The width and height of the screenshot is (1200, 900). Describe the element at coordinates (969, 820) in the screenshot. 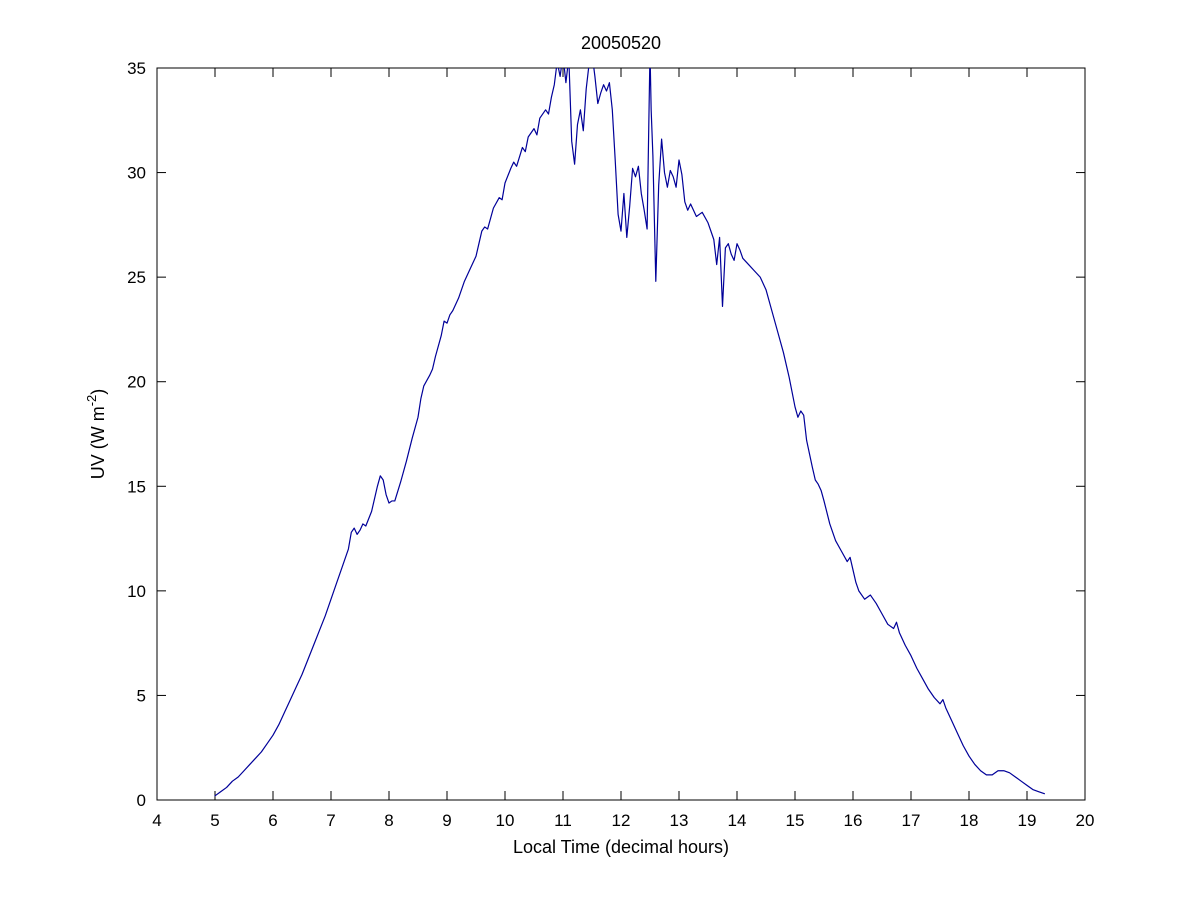

I see `x-tick-label: 18` at that location.